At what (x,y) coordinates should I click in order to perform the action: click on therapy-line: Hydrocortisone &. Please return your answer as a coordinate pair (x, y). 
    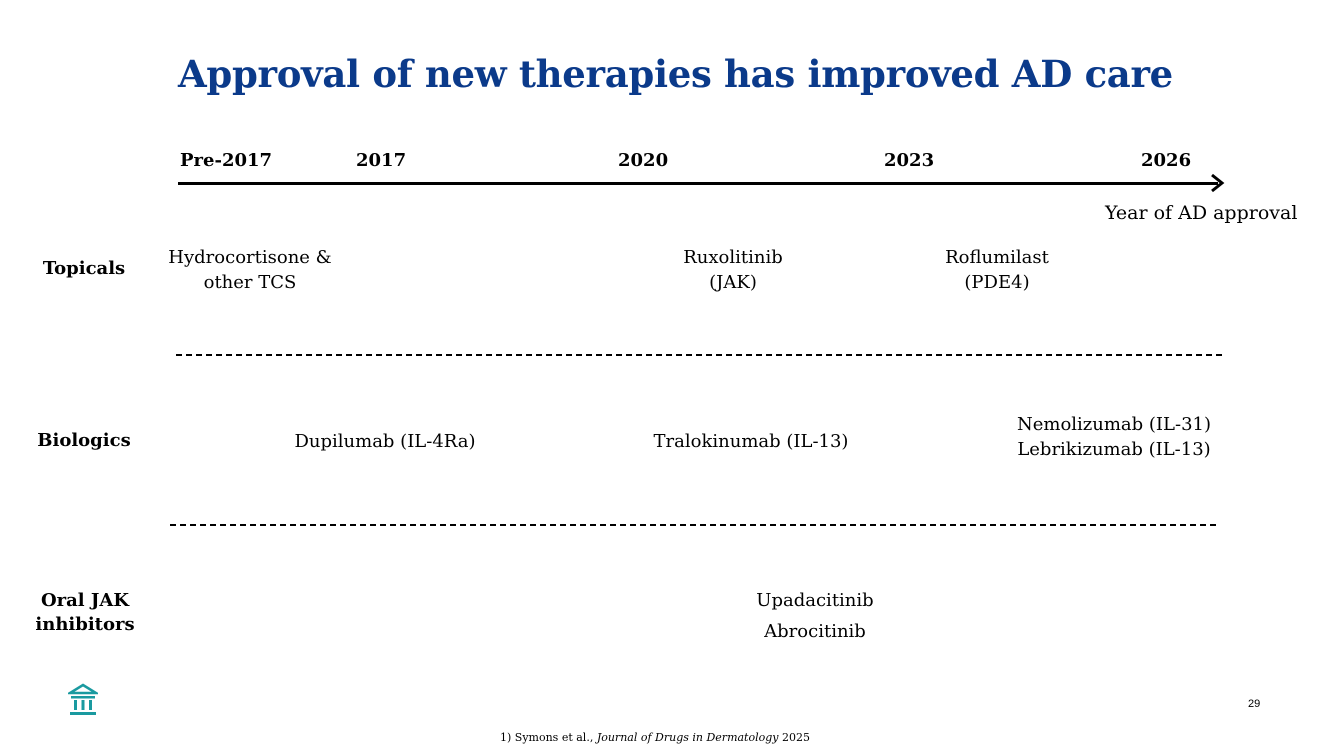
    Looking at the image, I should click on (250, 257).